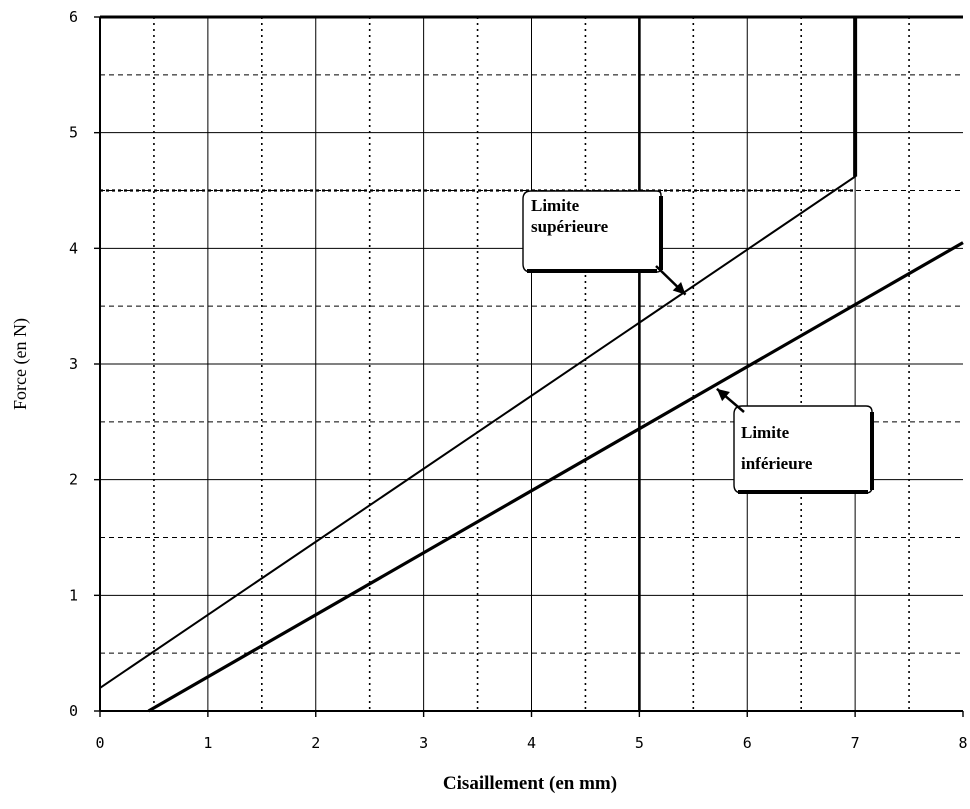 This screenshot has width=970, height=809. What do you see at coordinates (423, 743) in the screenshot?
I see `x-tick-label: 3` at bounding box center [423, 743].